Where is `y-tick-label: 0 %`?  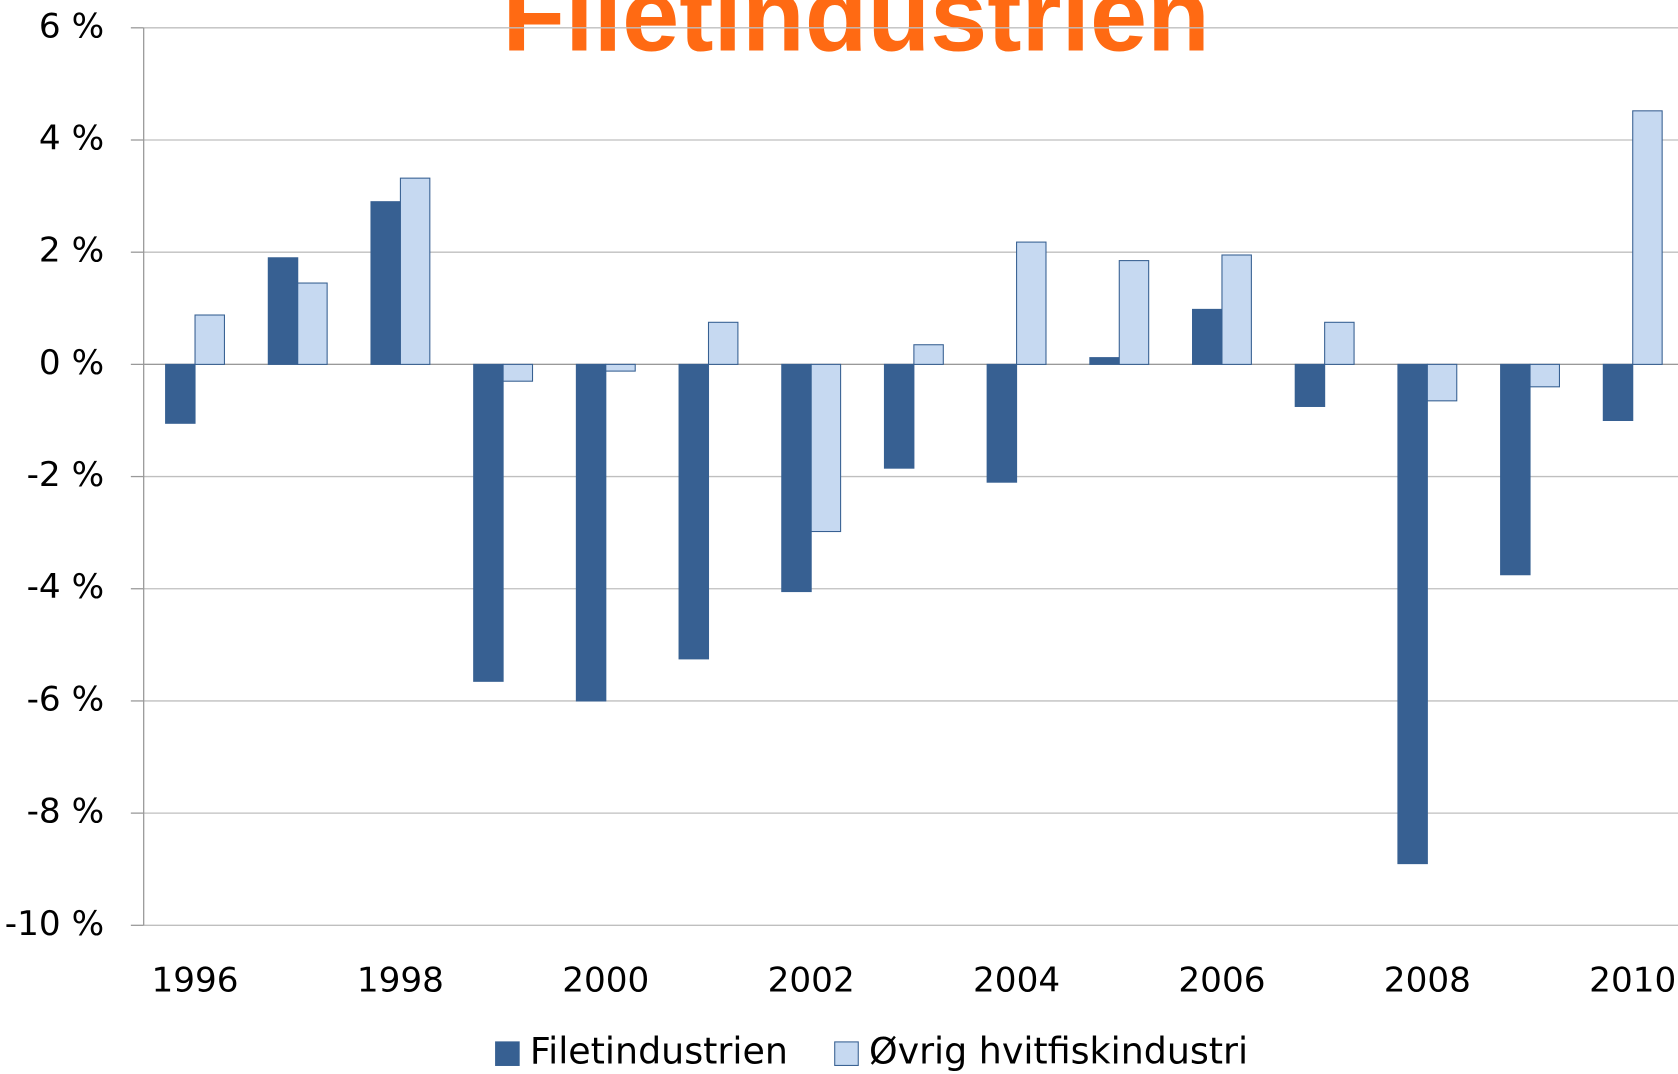
y-tick-label: 0 % is located at coordinates (71, 363).